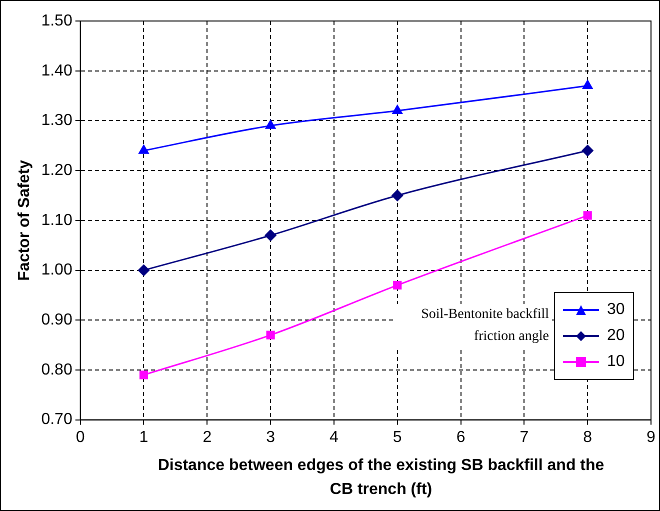 The width and height of the screenshot is (660, 511). I want to click on y-tick-label: 1.00, so click(56, 270).